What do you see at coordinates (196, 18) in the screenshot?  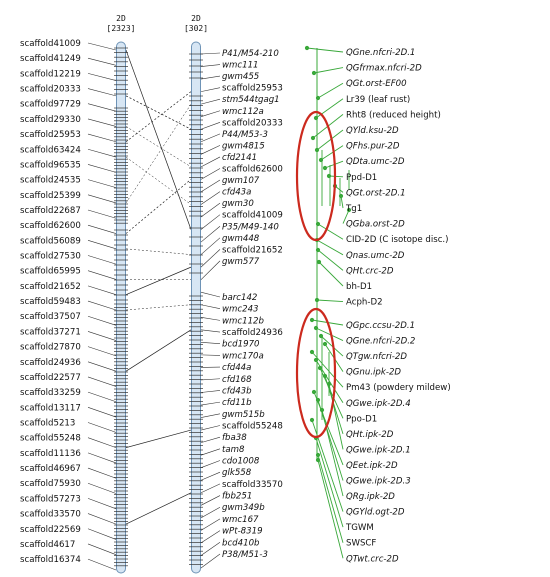 I see `map2-title: 2D` at bounding box center [196, 18].